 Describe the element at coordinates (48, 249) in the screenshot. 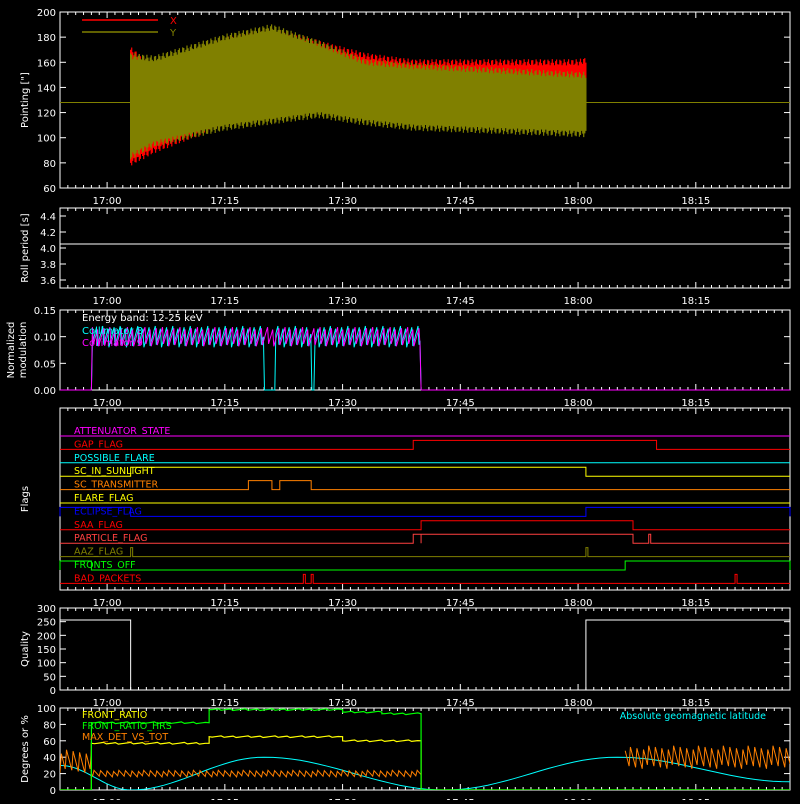

I see `y-tick-label: 4.0` at that location.